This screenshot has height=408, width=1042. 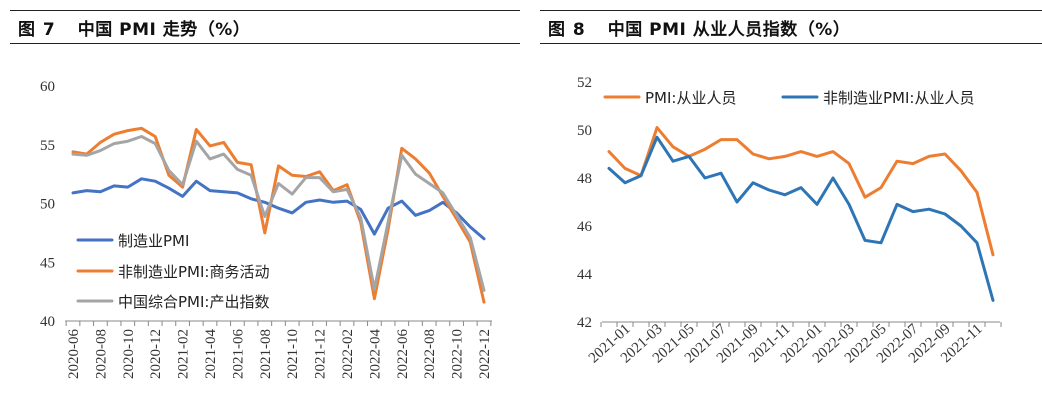 What do you see at coordinates (485, 354) in the screenshot?
I see `x-tick-label: 2022-12` at bounding box center [485, 354].